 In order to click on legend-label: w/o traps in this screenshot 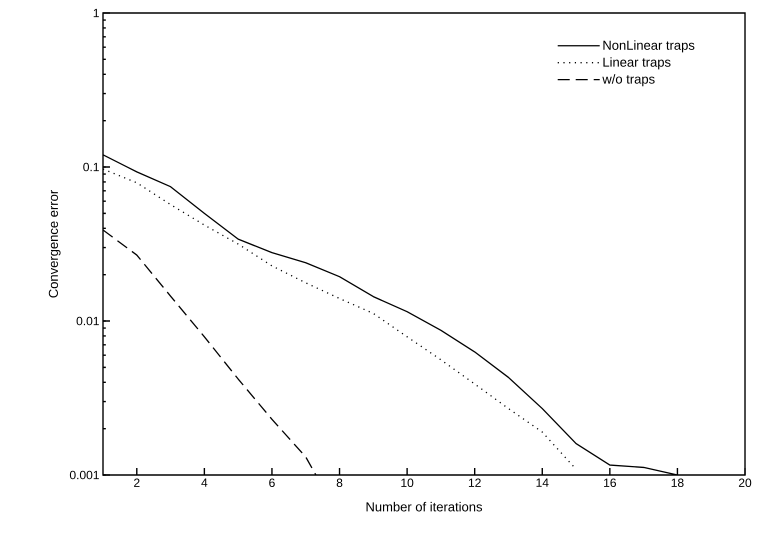, I will do `click(628, 80)`.